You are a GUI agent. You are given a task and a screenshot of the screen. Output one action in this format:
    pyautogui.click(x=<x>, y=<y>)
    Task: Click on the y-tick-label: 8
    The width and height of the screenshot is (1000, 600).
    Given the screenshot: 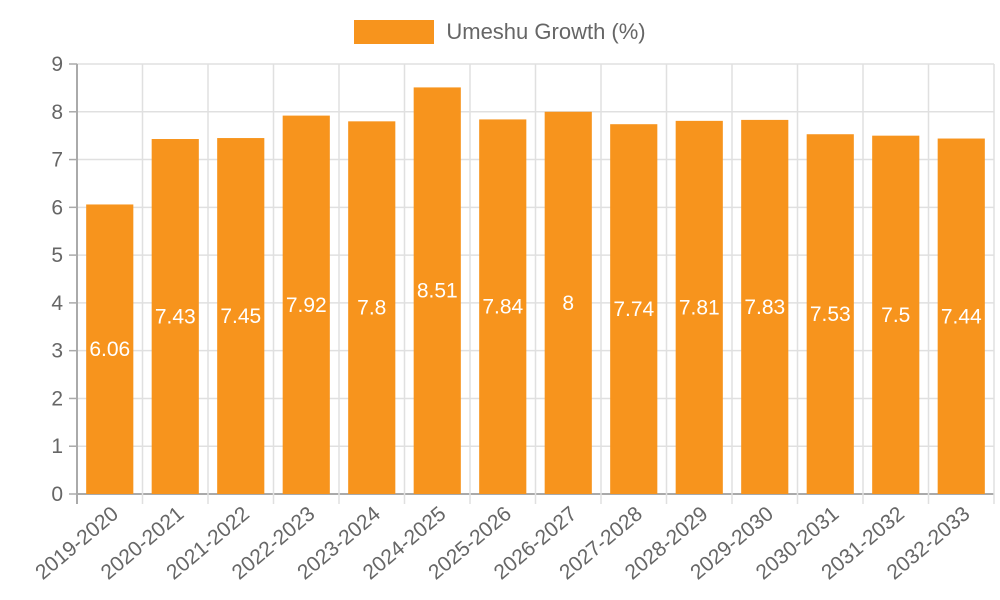 What is the action you would take?
    pyautogui.click(x=57, y=112)
    